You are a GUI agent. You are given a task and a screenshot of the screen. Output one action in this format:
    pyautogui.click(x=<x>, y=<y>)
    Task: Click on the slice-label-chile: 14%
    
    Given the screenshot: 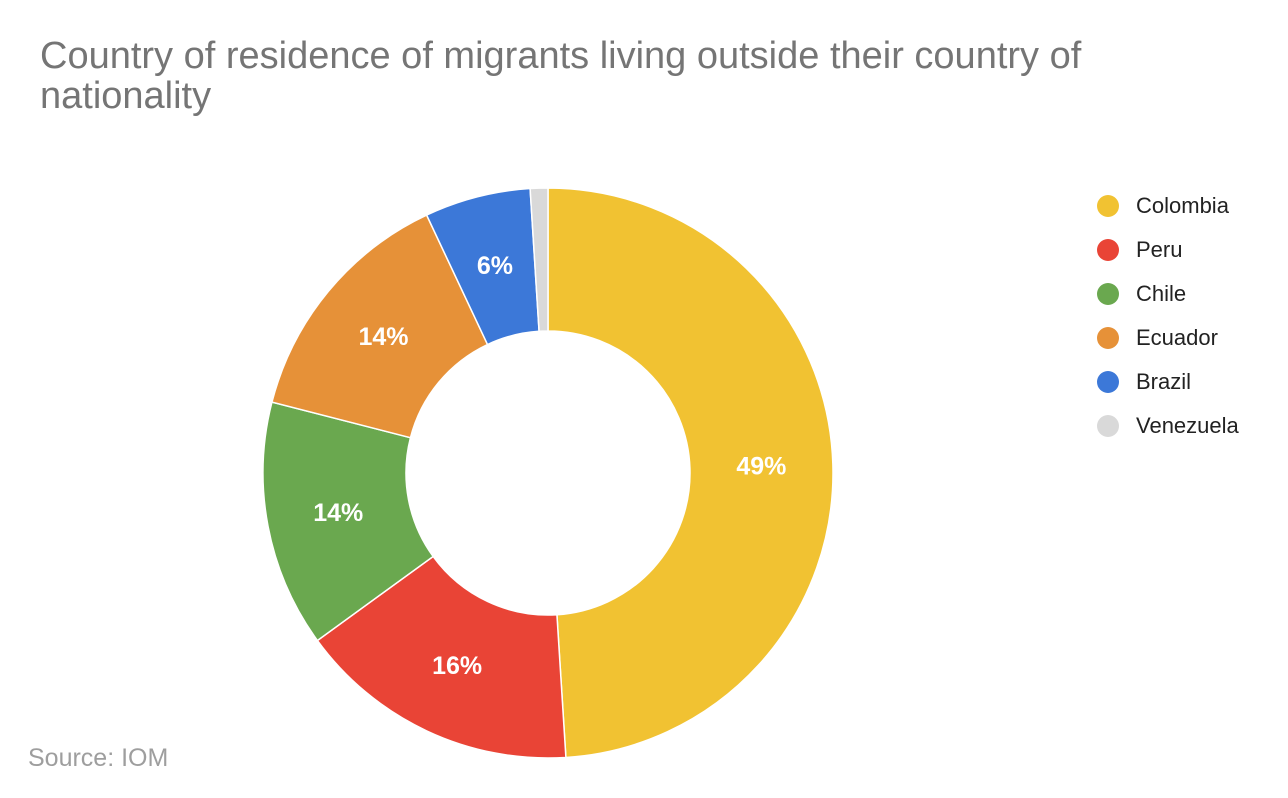 What is the action you would take?
    pyautogui.click(x=338, y=513)
    